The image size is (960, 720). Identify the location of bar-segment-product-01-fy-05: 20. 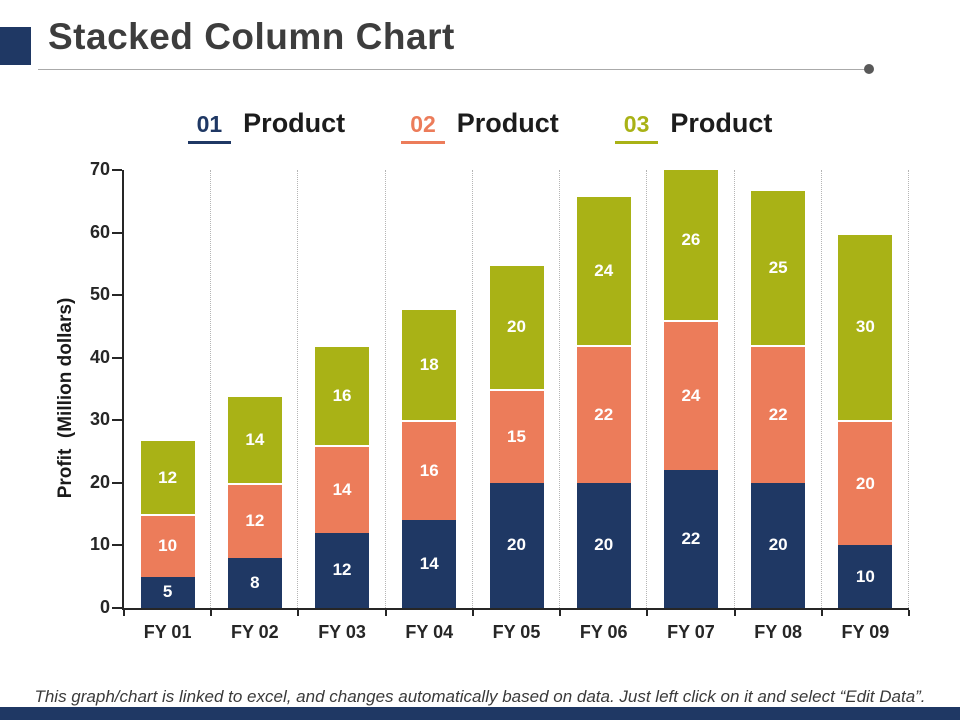
(516, 545).